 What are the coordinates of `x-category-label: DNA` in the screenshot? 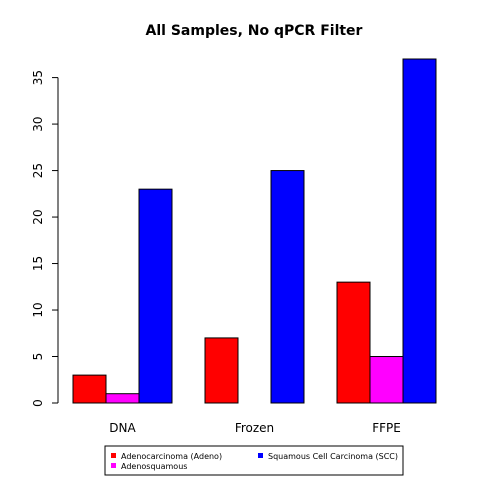 It's located at (122, 428).